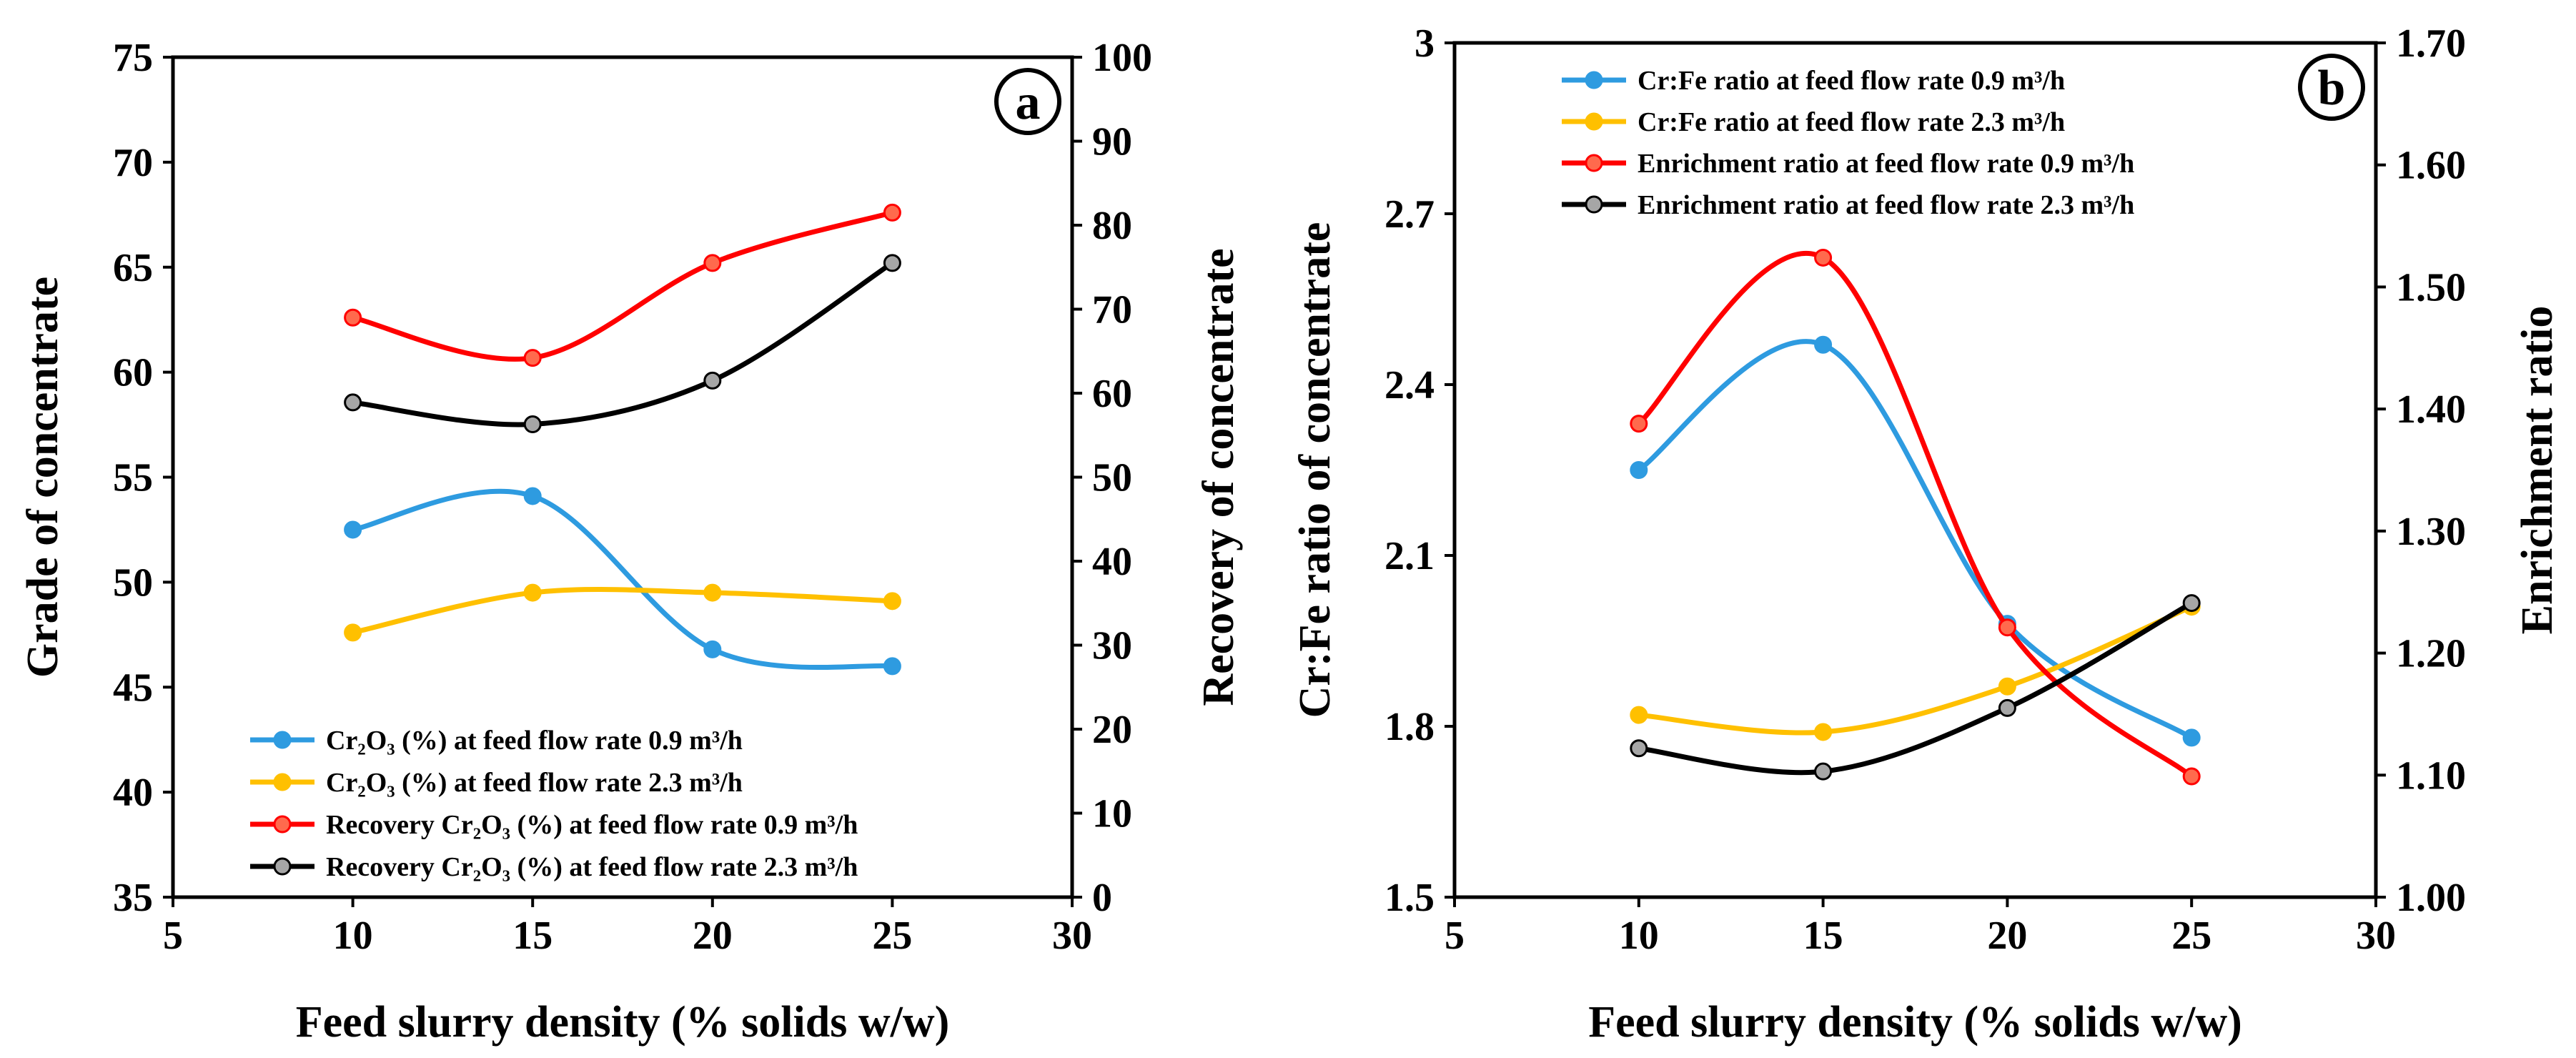 The width and height of the screenshot is (2576, 1058). I want to click on y-right-tick-label: 1.00, so click(2431, 898).